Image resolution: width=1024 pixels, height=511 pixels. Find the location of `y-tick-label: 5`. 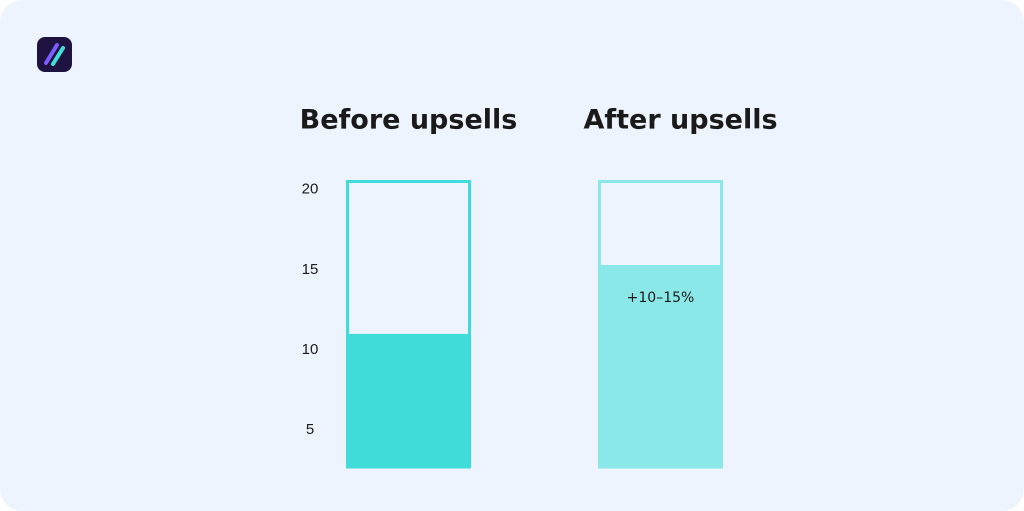

y-tick-label: 5 is located at coordinates (310, 429).